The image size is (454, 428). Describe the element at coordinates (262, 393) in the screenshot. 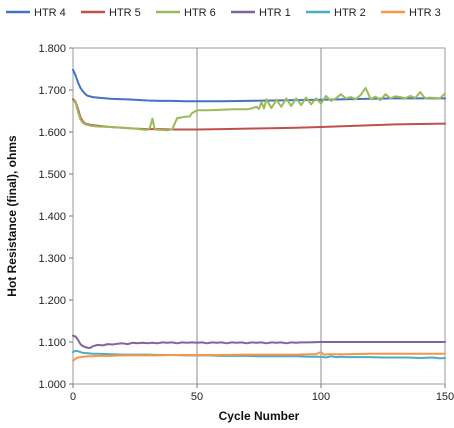

I see `x-axis: 0 50 100 150` at that location.